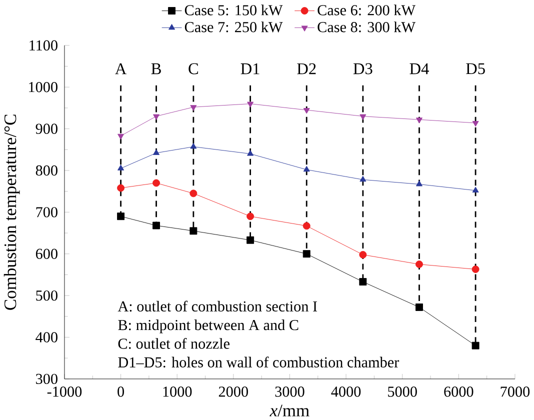 The width and height of the screenshot is (534, 420). Describe the element at coordinates (475, 68) in the screenshot. I see `ref-line-label: D5` at that location.